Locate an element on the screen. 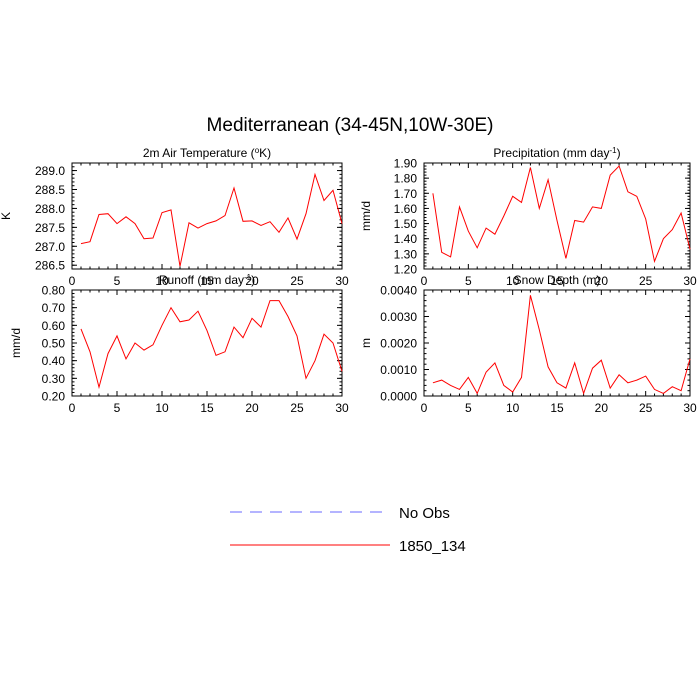 This screenshot has height=700, width=700. y-tick-label: 1.40 is located at coordinates (406, 239).